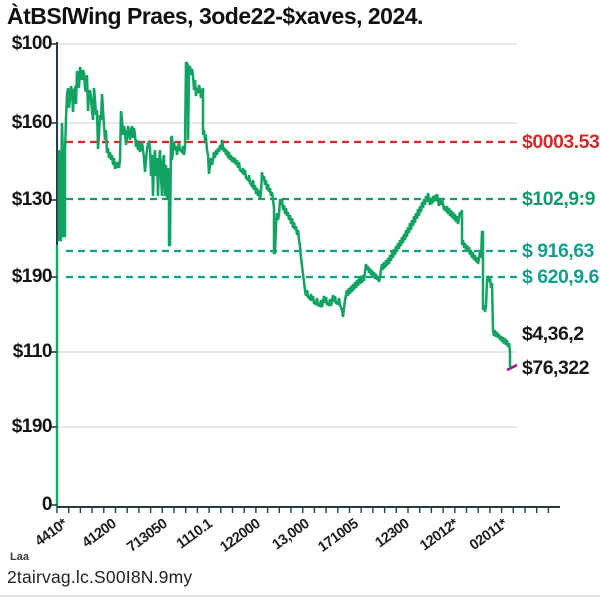  I want to click on y-tick-label-0: $100, so click(32, 43).